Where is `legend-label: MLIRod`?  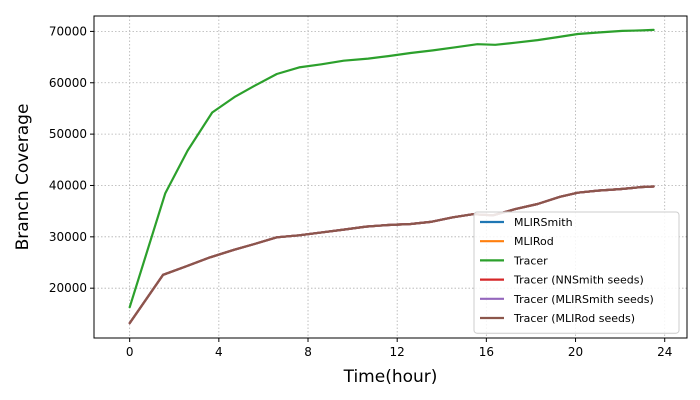 legend-label: MLIRod is located at coordinates (534, 241).